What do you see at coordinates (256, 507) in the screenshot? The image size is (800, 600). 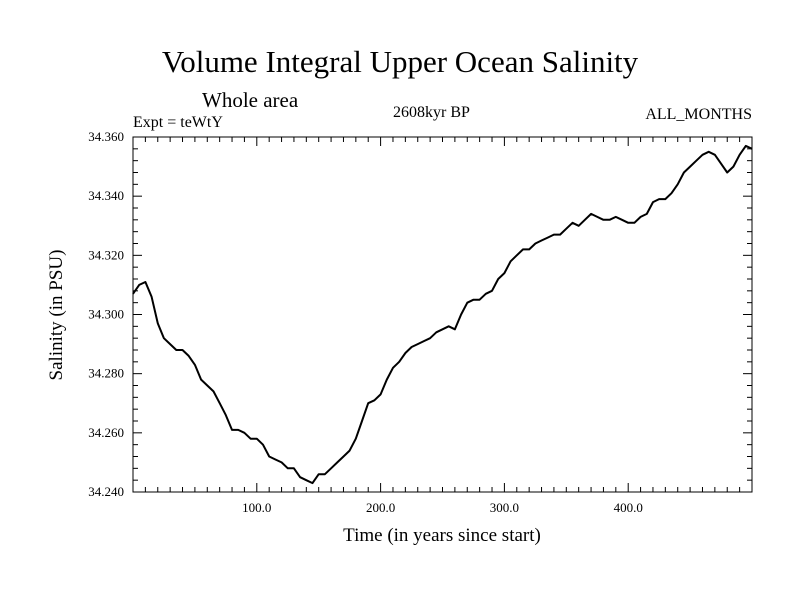 I see `tick-label: 100.0` at bounding box center [256, 507].